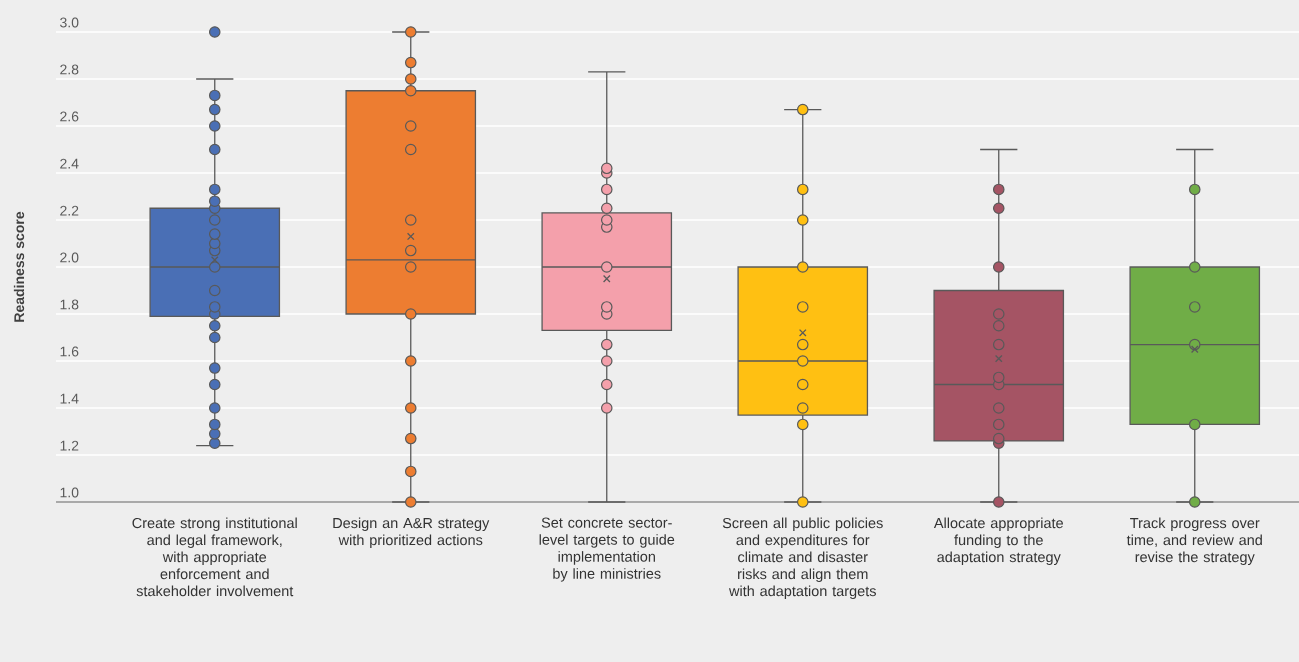 The width and height of the screenshot is (1299, 662). Describe the element at coordinates (69, 22) in the screenshot. I see `y-tick-label: 3.0` at that location.